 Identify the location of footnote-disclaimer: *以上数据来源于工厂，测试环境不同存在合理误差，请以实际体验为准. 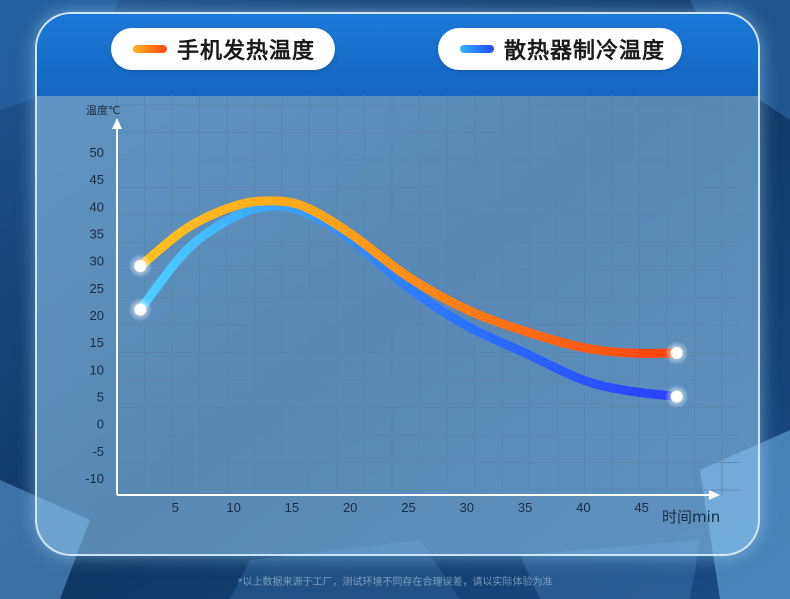
(395, 582).